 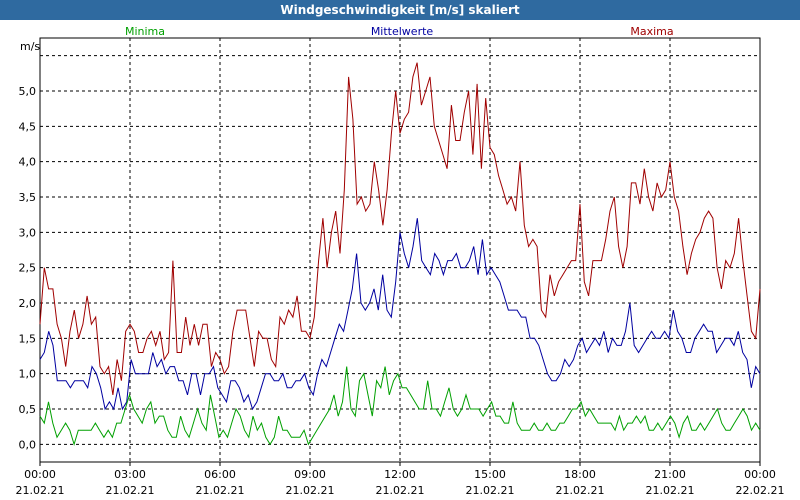 What do you see at coordinates (402, 31) in the screenshot?
I see `legend-mittelwerte: Mittelwerte` at bounding box center [402, 31].